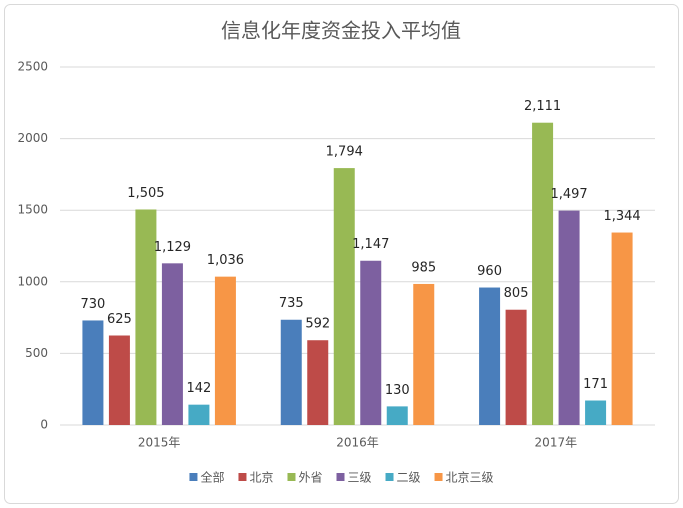 The image size is (683, 508). Describe the element at coordinates (621, 216) in the screenshot. I see `data-label: 1,344` at that location.